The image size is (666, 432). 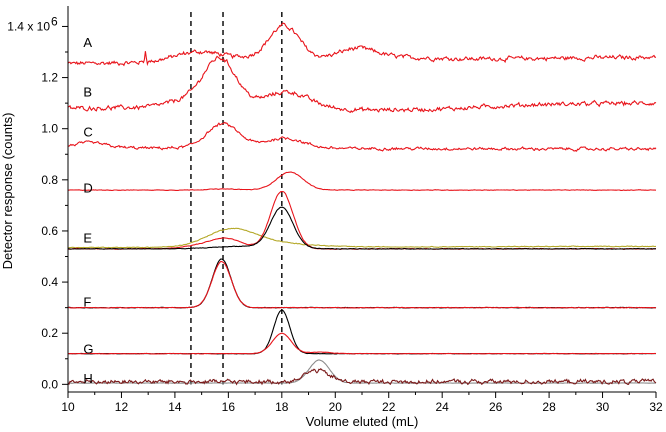 I want to click on x-tick-label: 10, so click(x=68, y=407).